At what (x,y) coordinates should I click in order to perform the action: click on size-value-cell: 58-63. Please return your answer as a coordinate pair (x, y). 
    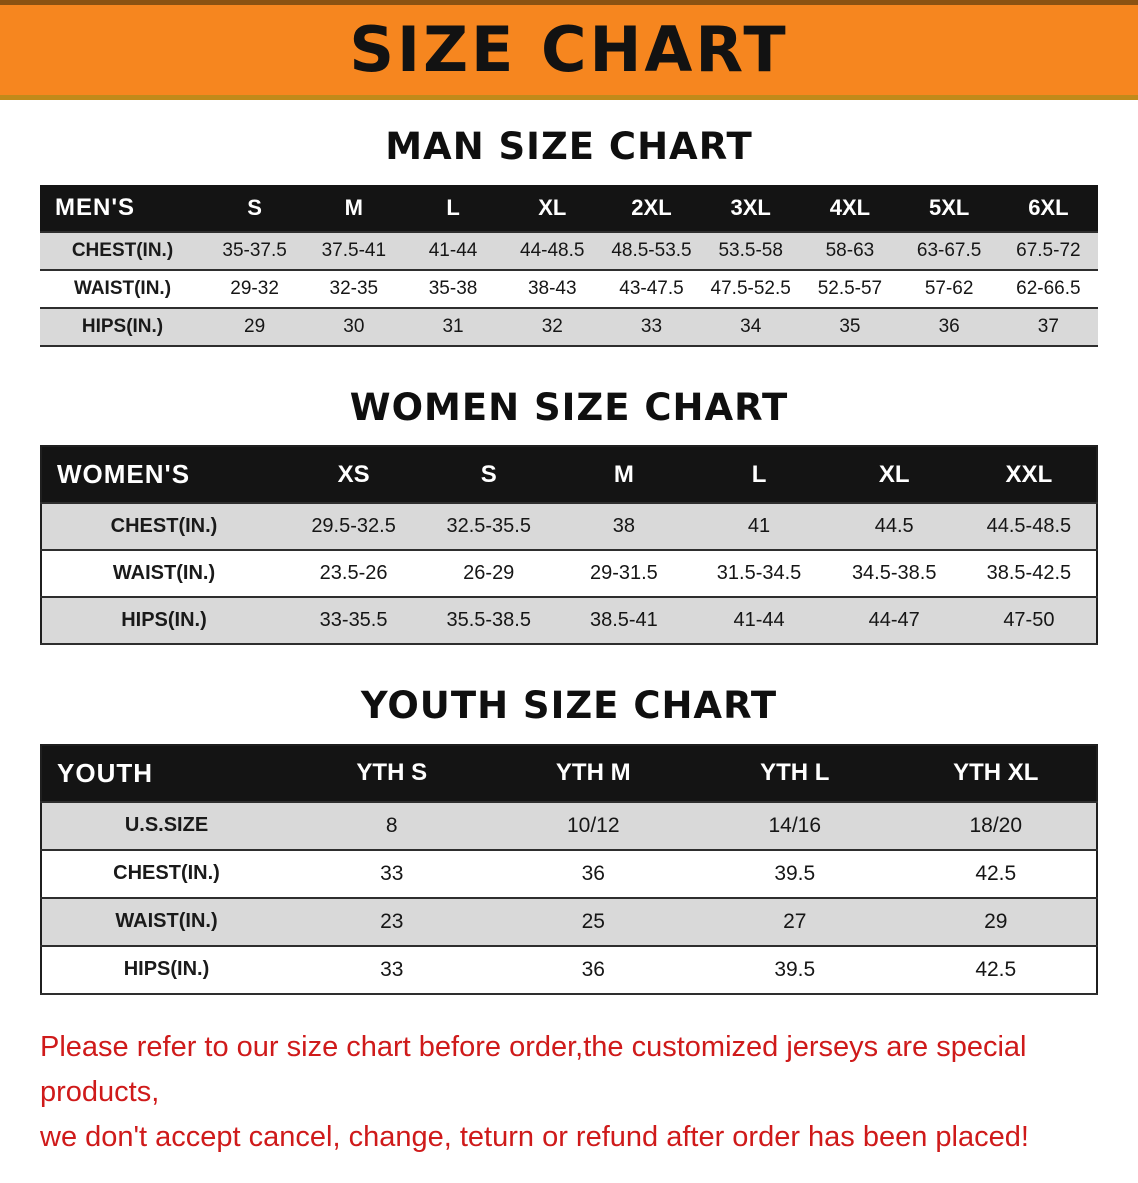
    Looking at the image, I should click on (850, 250).